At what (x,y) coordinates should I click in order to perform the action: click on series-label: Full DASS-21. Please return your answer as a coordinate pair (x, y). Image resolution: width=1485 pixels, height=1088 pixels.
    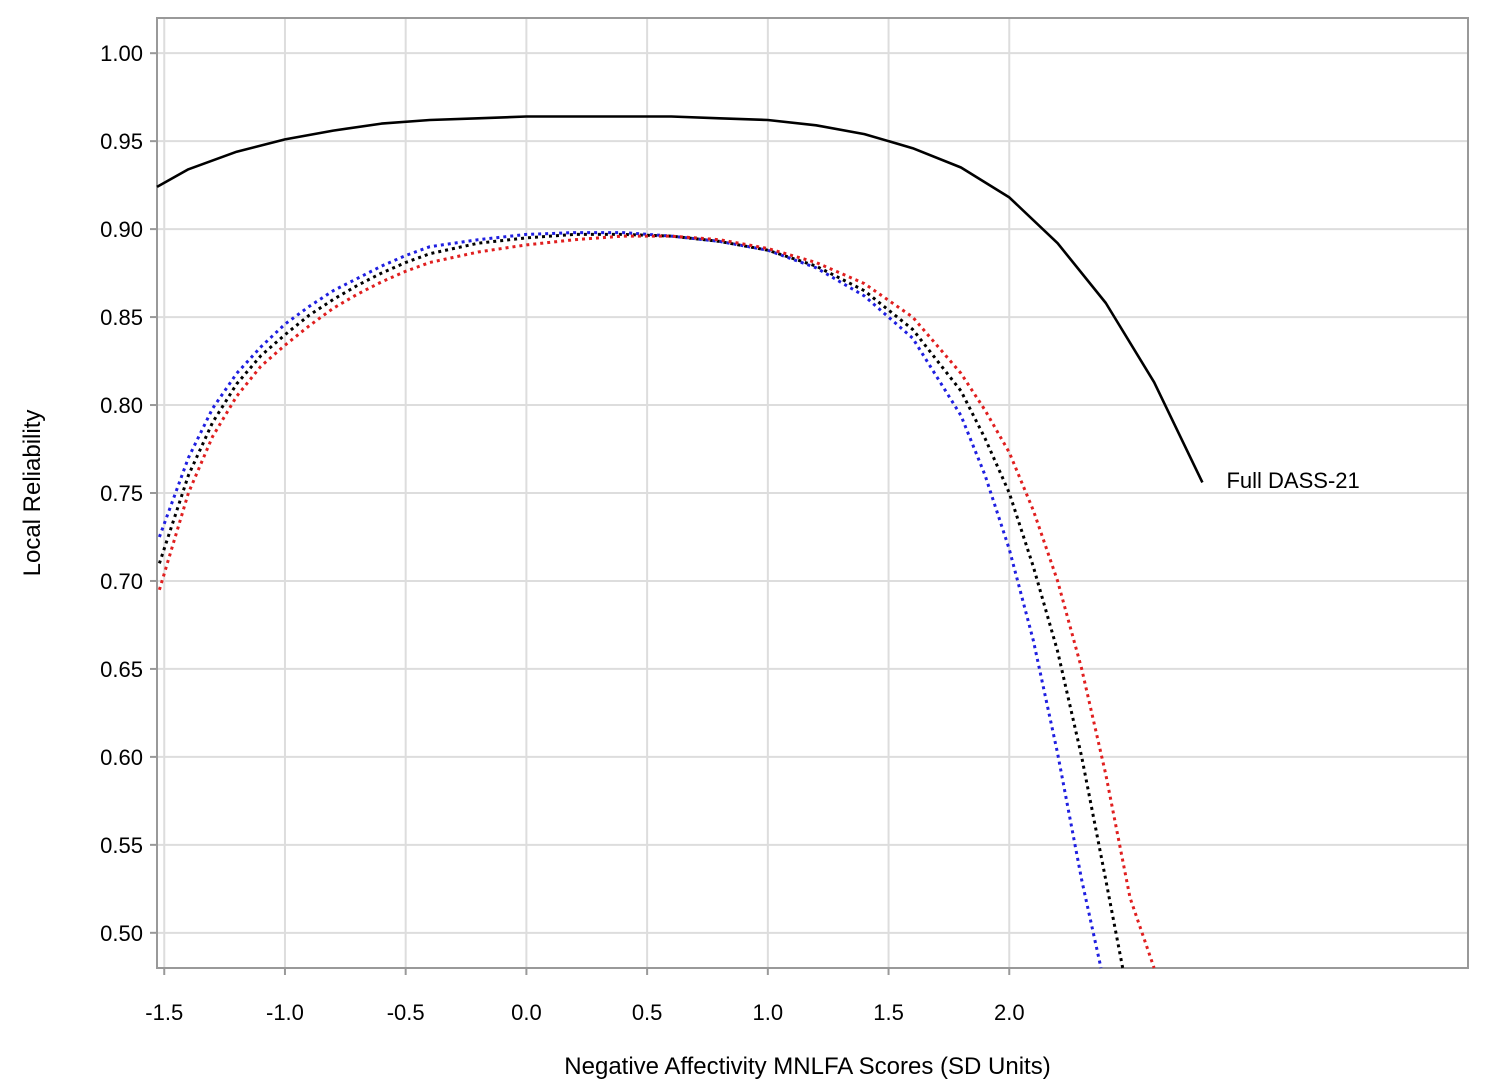
    Looking at the image, I should click on (1292, 480).